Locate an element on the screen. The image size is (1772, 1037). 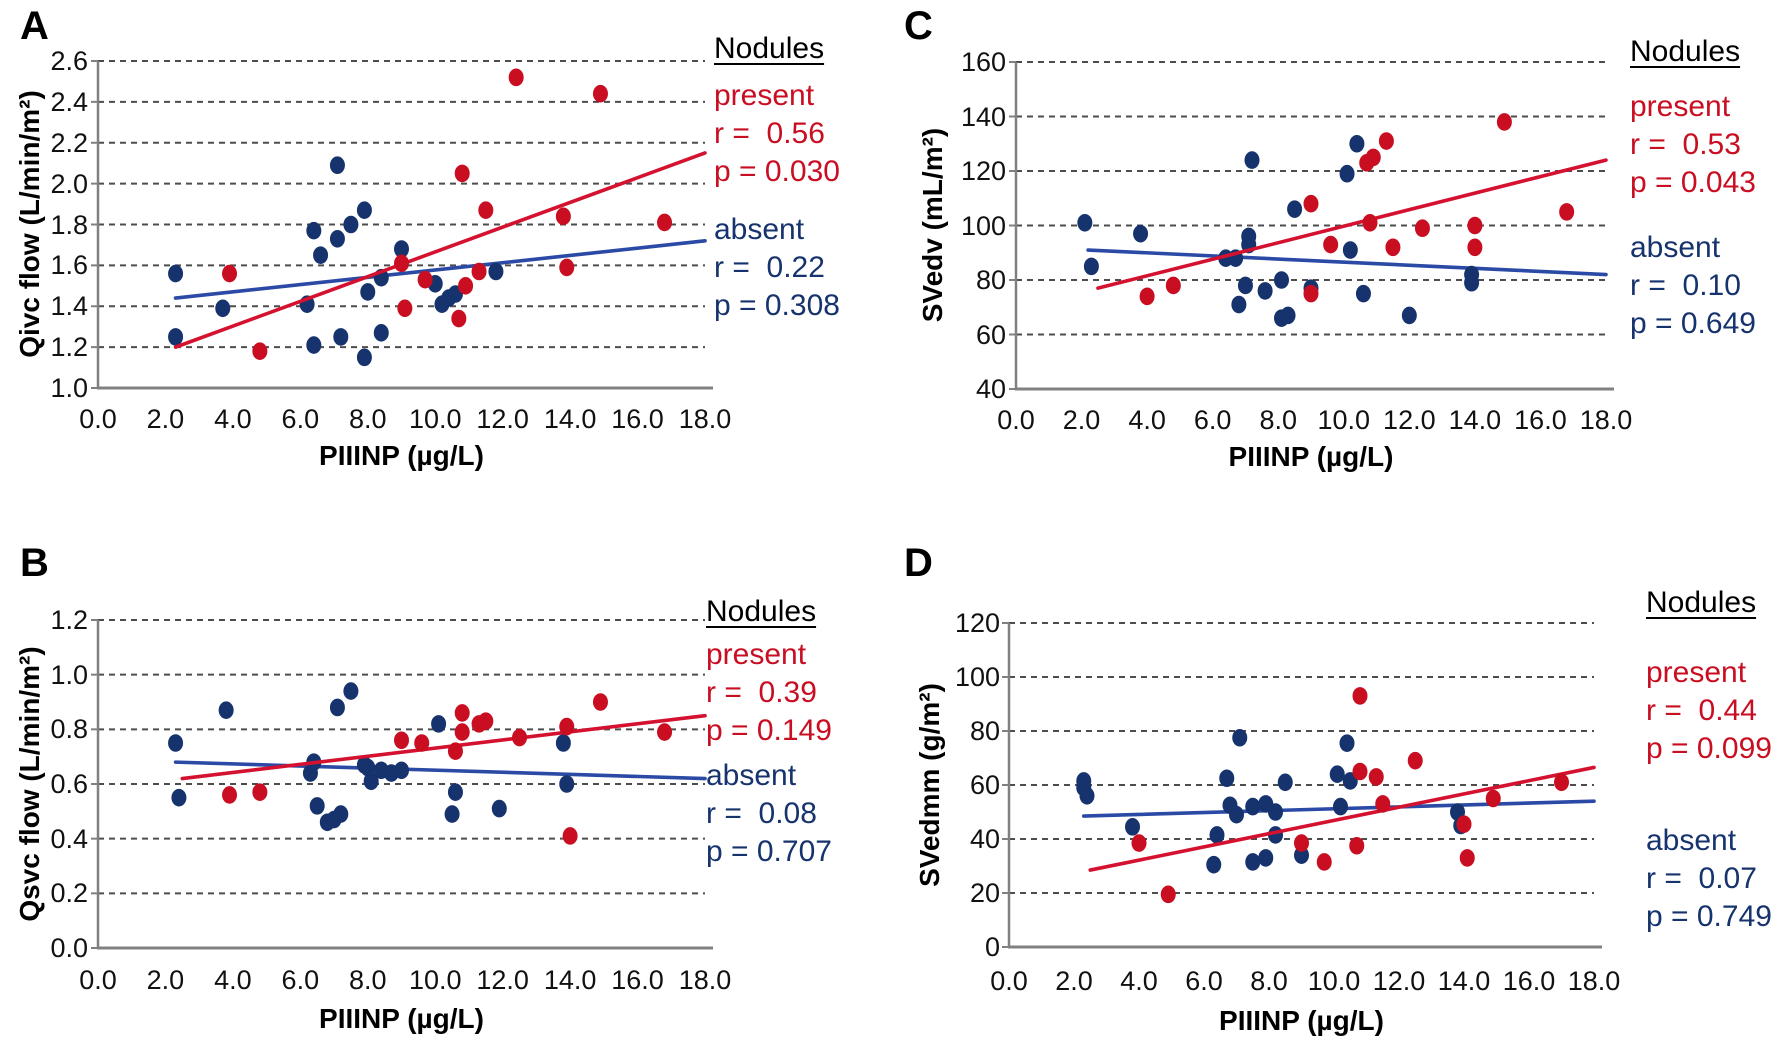
gridlines is located at coordinates (398, 784).